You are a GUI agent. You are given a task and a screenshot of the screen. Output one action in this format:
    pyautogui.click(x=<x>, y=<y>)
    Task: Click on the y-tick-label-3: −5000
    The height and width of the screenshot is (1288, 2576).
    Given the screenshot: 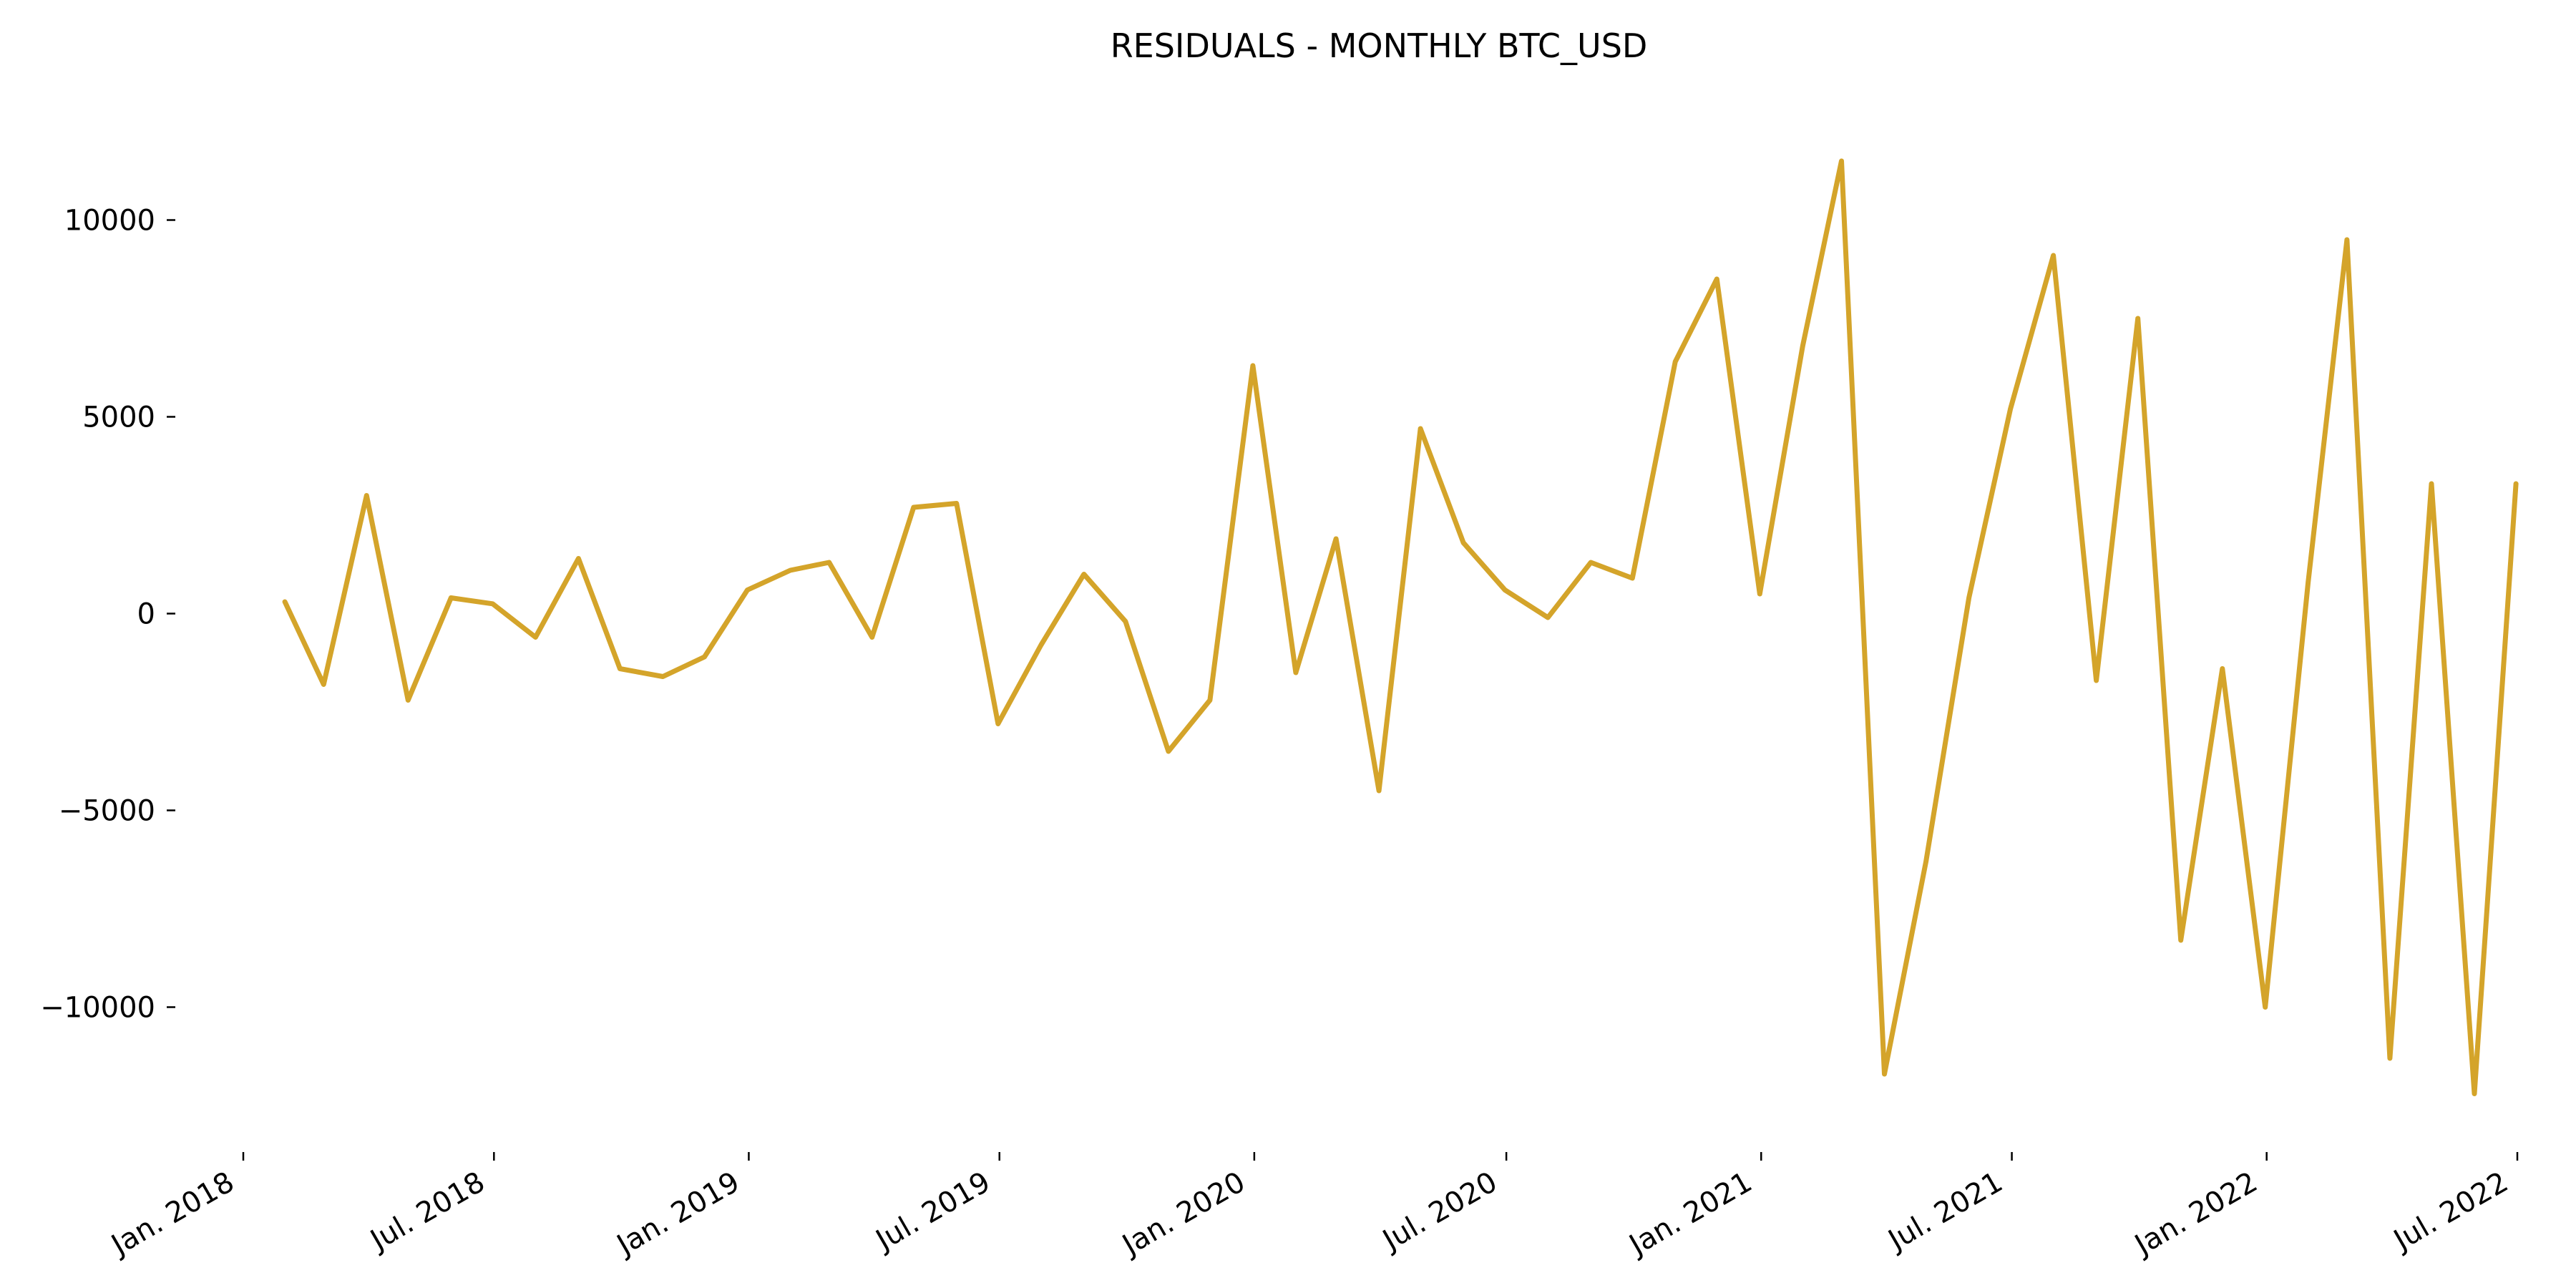 What is the action you would take?
    pyautogui.click(x=107, y=811)
    